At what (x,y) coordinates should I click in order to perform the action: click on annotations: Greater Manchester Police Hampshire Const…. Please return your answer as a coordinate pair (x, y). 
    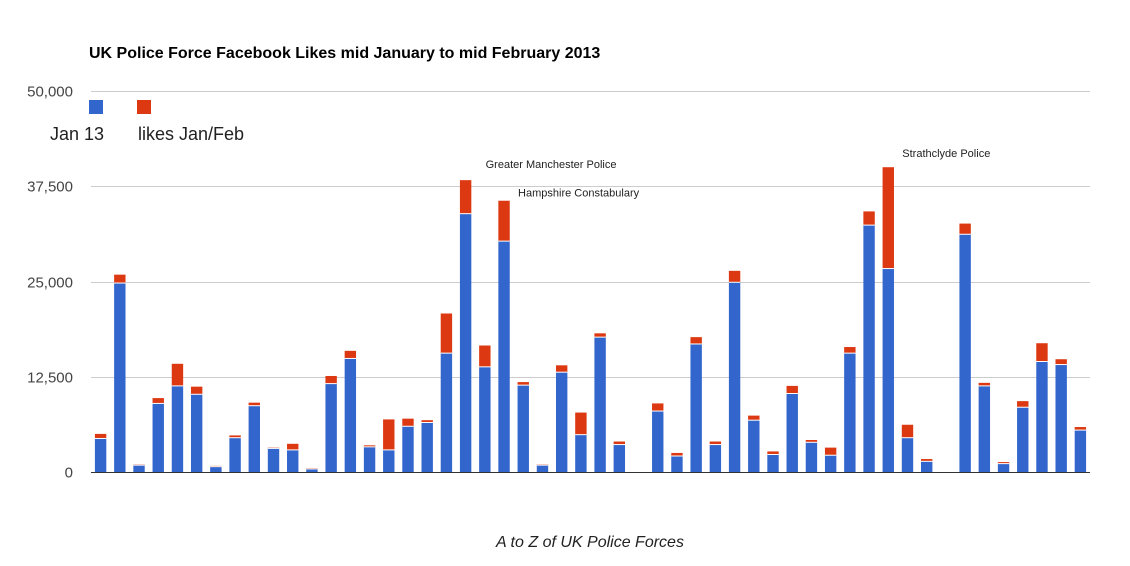
    Looking at the image, I should click on (738, 174).